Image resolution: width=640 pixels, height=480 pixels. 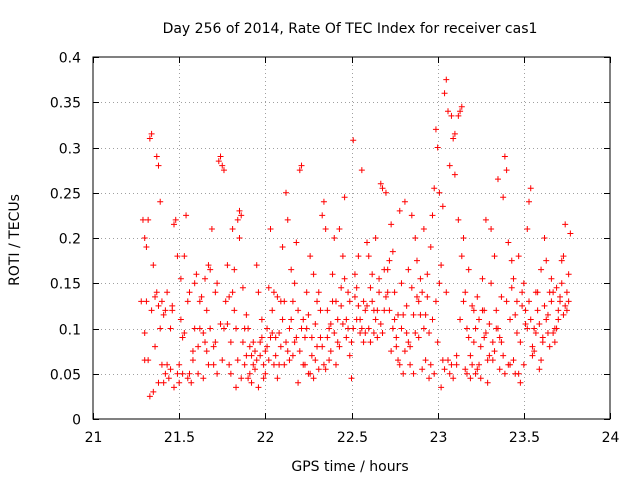 What do you see at coordinates (70, 240) in the screenshot?
I see `y-tick-label: 0.2` at bounding box center [70, 240].